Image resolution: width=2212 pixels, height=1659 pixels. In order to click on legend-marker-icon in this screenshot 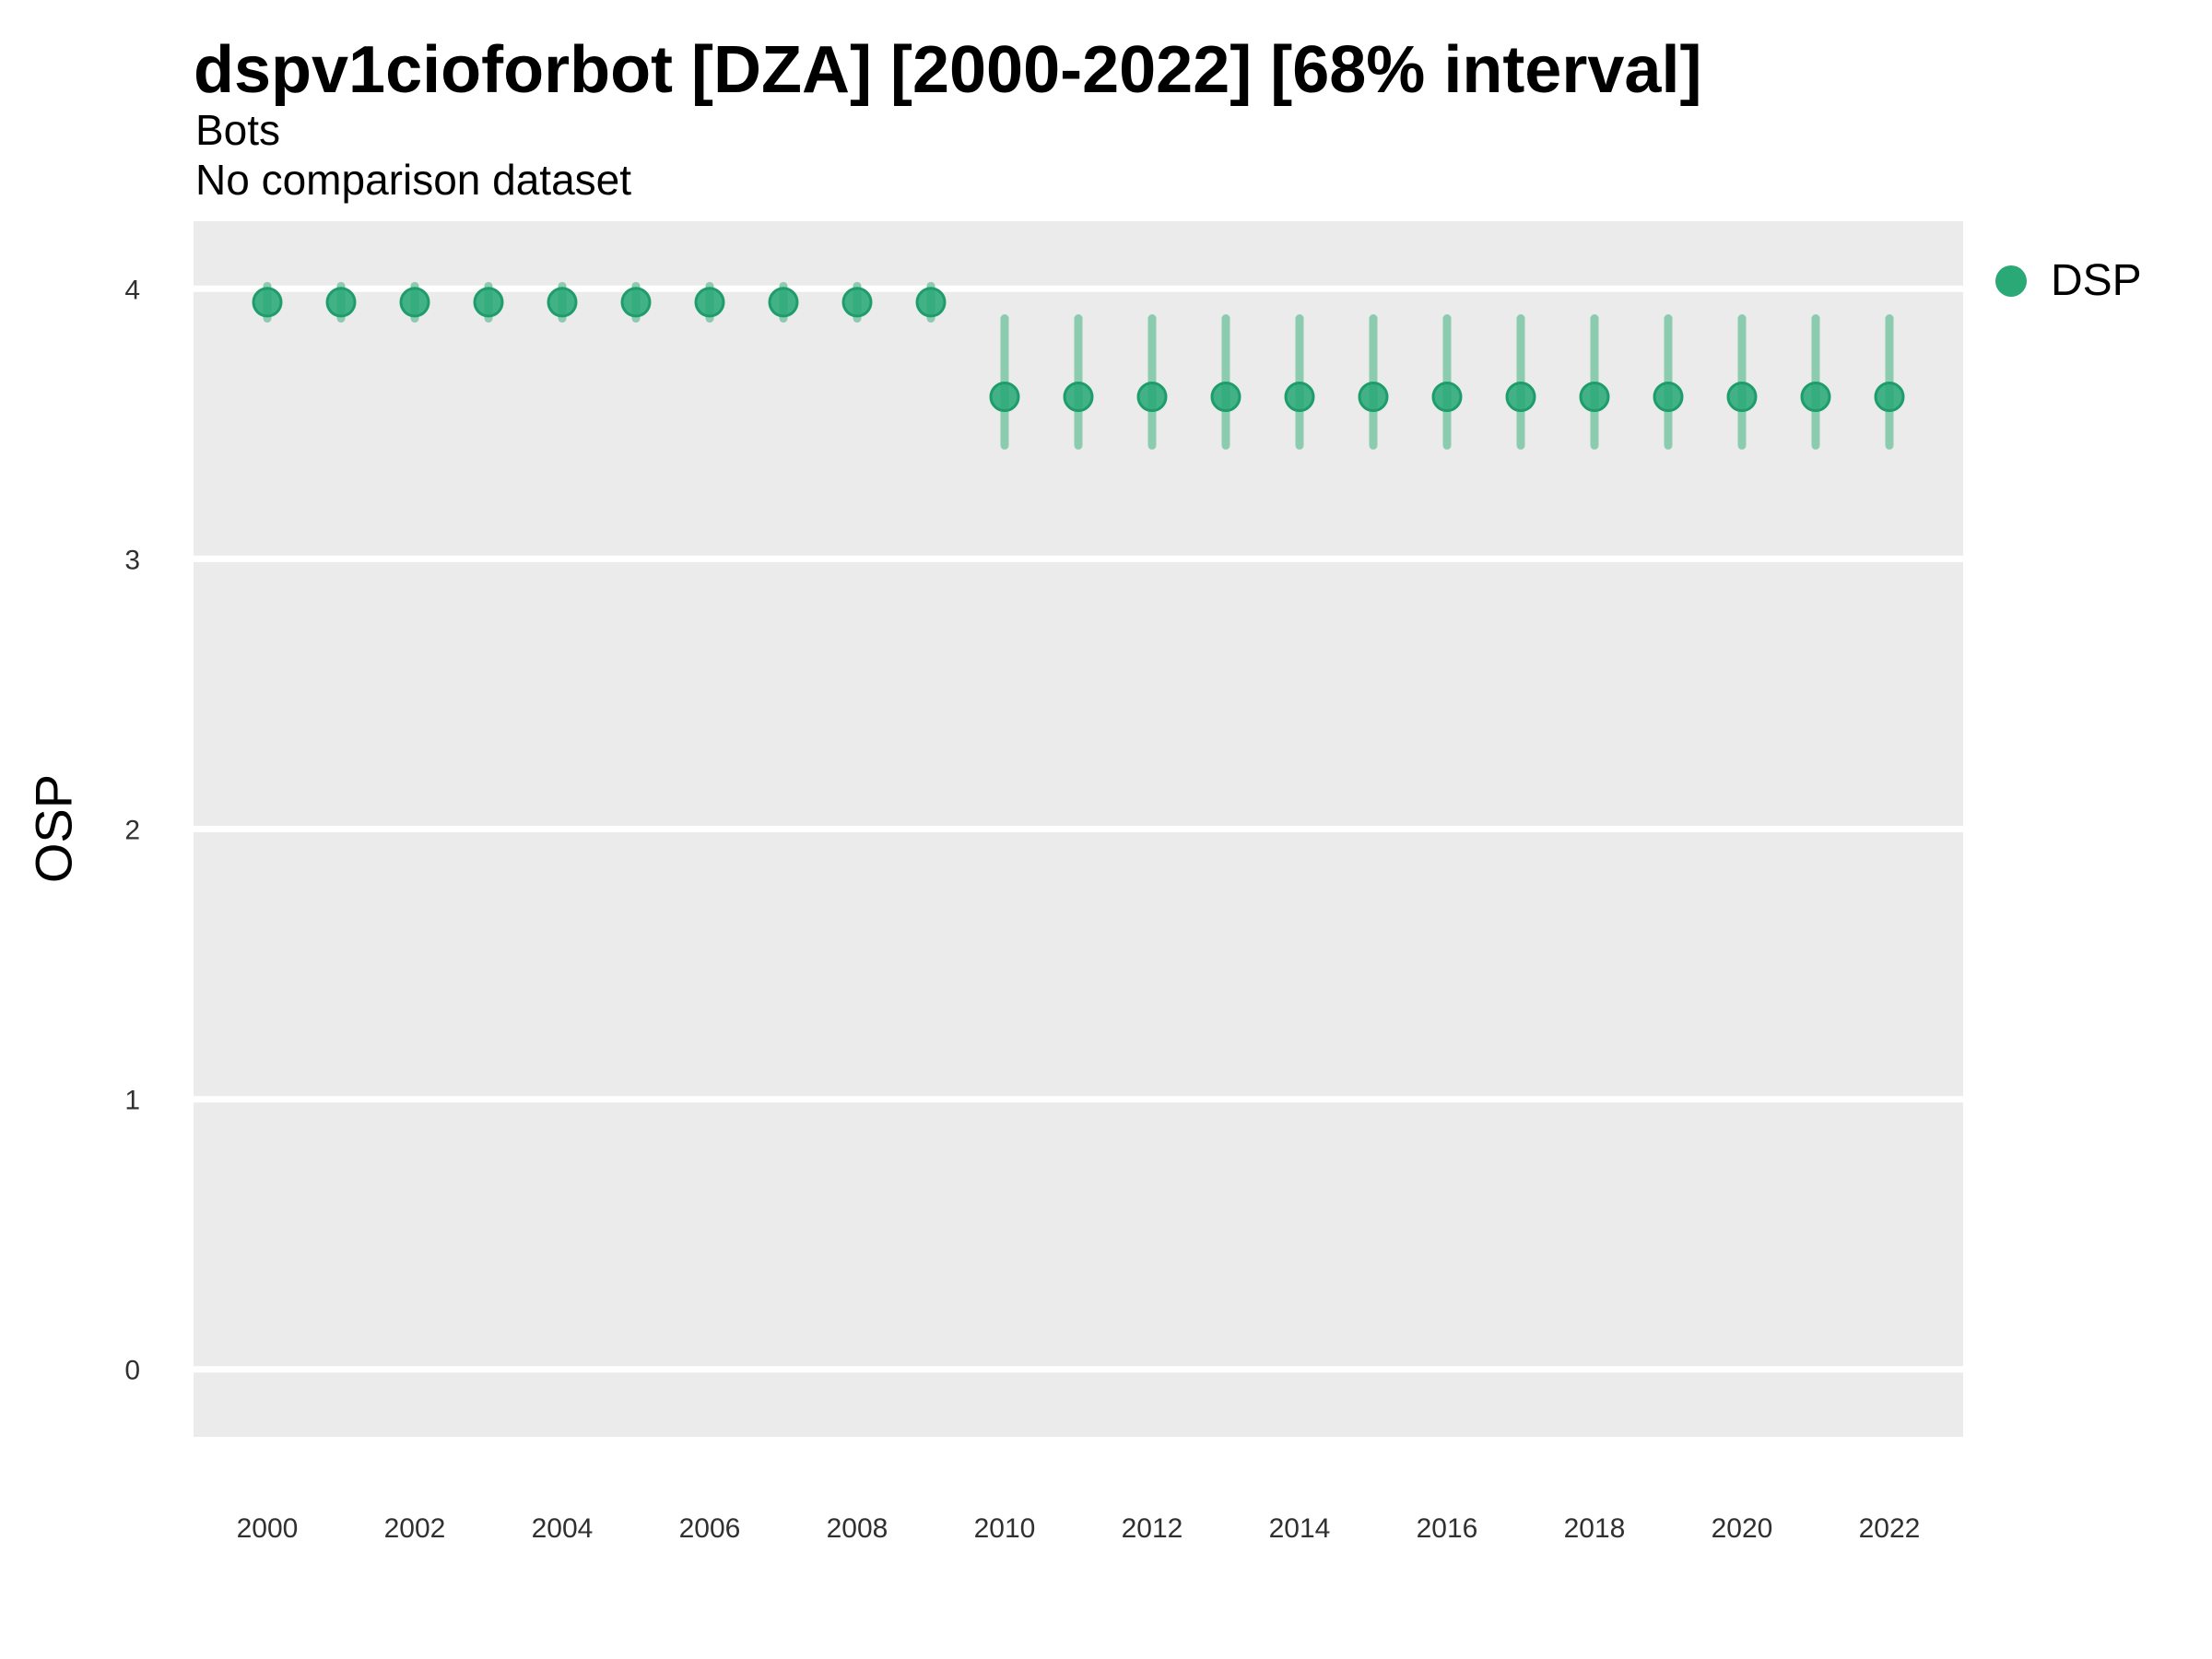, I will do `click(2011, 281)`.